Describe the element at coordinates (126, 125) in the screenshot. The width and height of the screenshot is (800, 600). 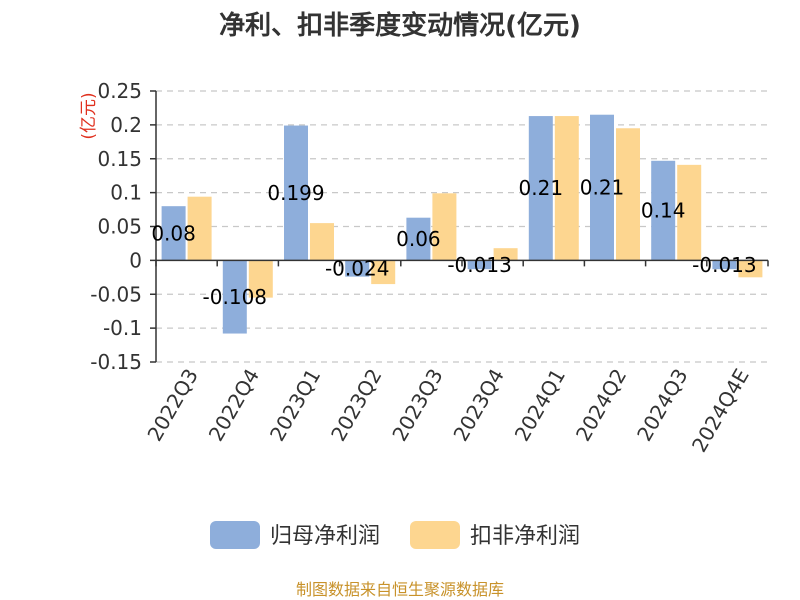
I see `y-tick-label: 0.2` at that location.